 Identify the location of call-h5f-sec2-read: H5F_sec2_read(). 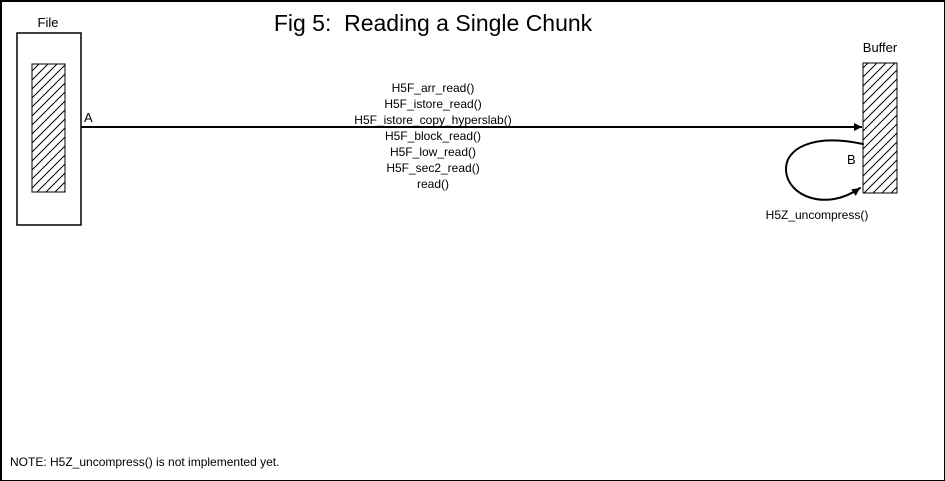
(433, 168).